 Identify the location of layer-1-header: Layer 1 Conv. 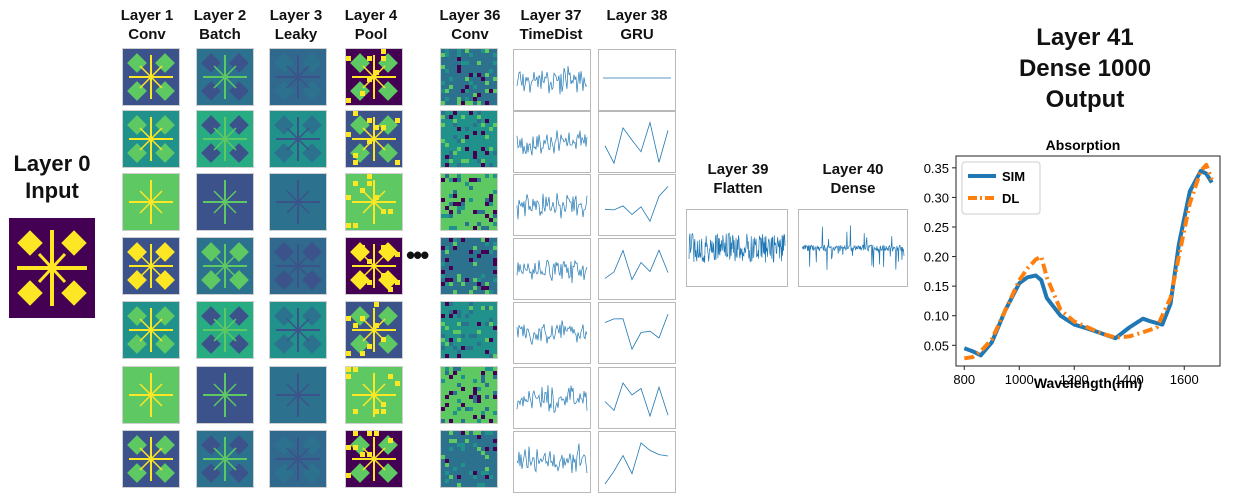
(147, 25).